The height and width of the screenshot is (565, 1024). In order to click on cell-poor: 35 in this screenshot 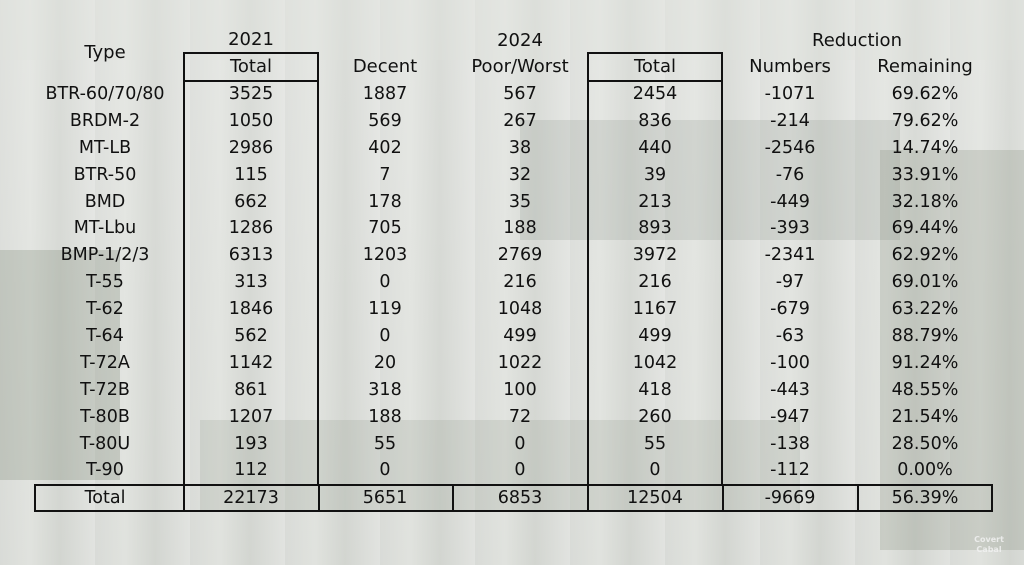, I will do `click(520, 201)`.